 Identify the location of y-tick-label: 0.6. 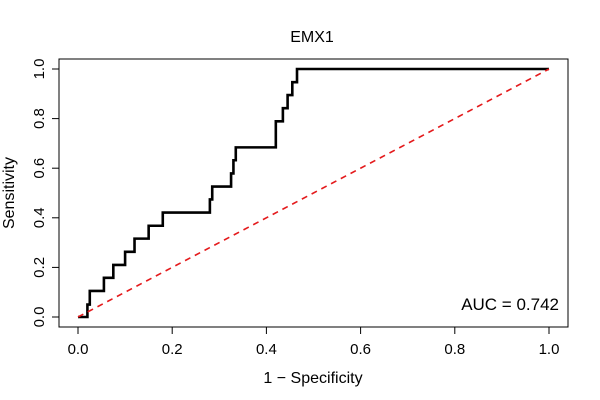
(39, 168).